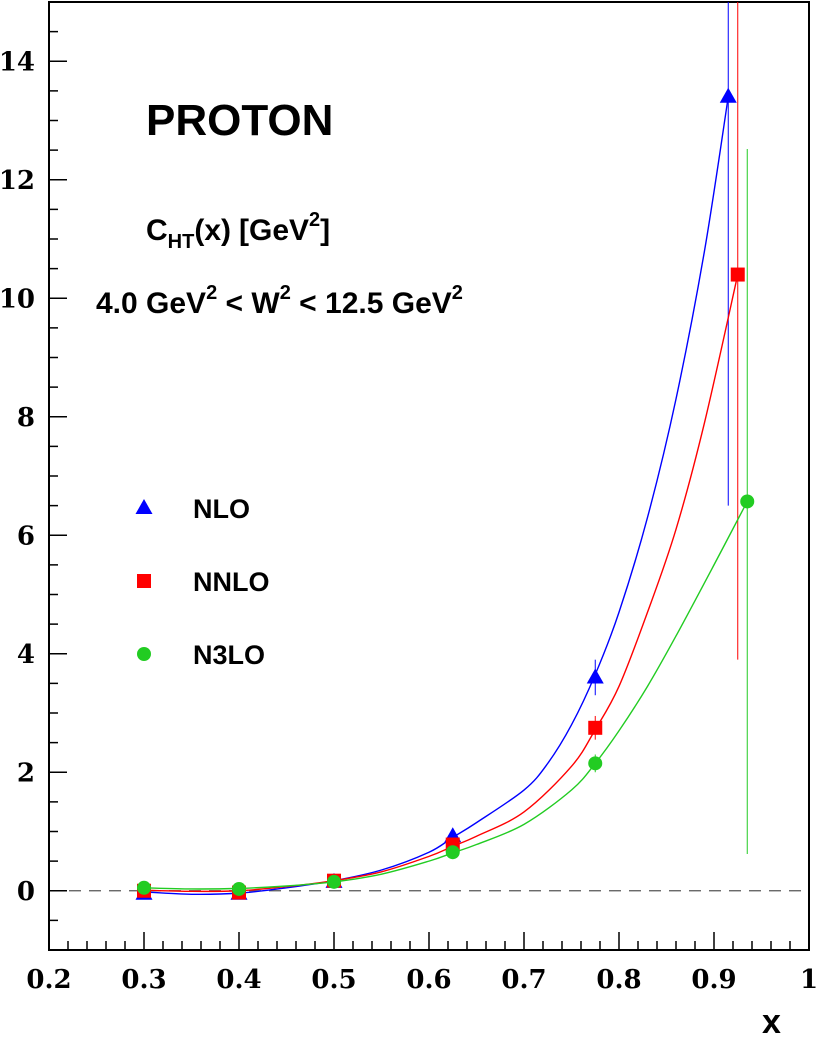 The image size is (817, 1037). What do you see at coordinates (26, 655) in the screenshot?
I see `y-tick-label: 4` at bounding box center [26, 655].